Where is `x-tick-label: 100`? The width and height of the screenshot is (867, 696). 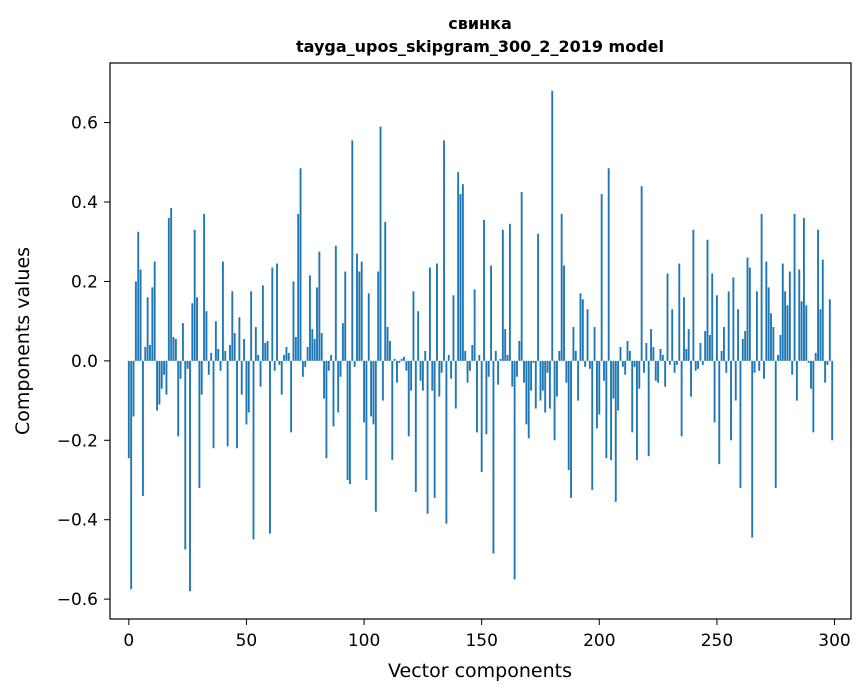 x-tick-label: 100 is located at coordinates (364, 641).